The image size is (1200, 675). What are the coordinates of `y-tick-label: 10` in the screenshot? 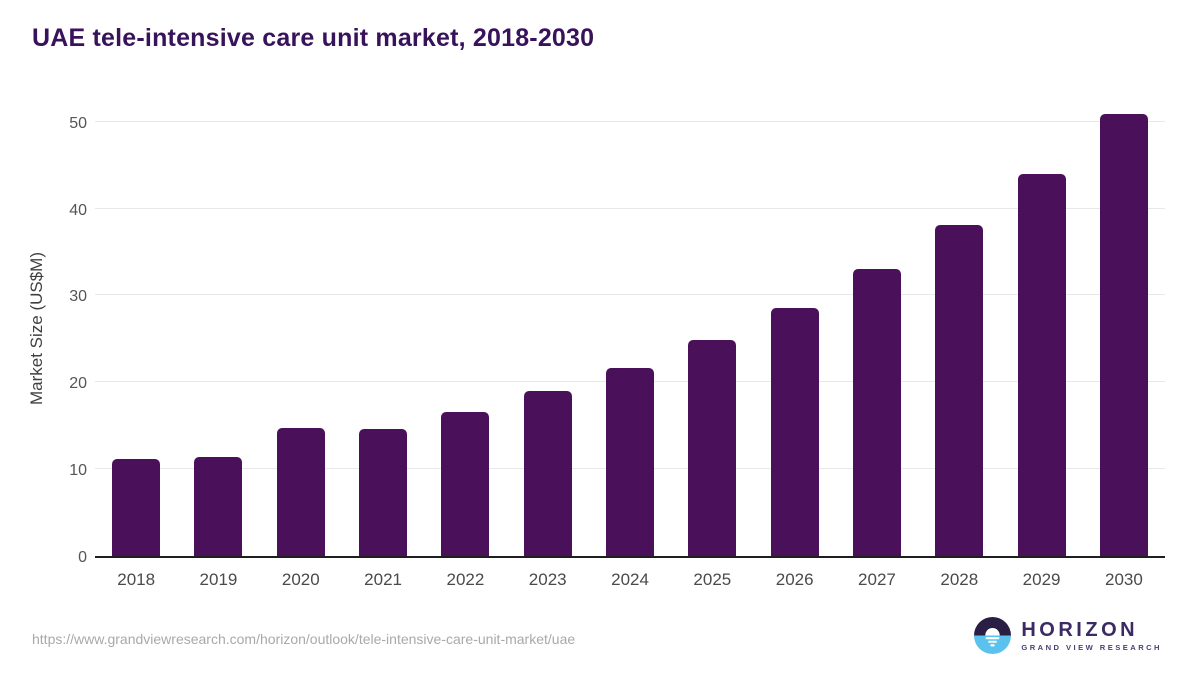 It's located at (78, 471).